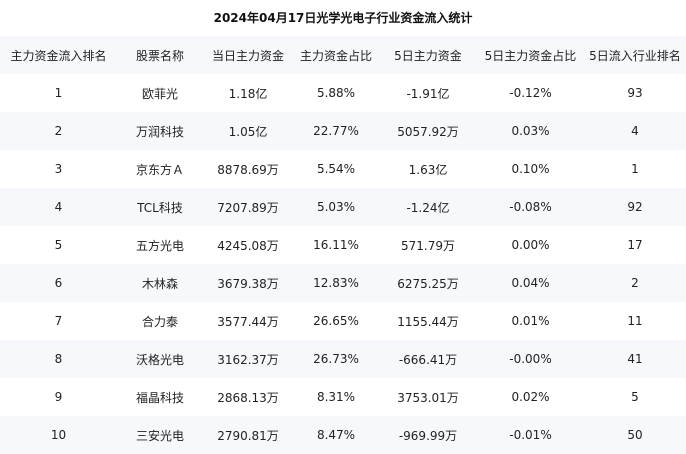 This screenshot has width=686, height=454. Describe the element at coordinates (248, 435) in the screenshot. I see `daily-main-fund-cell: 2790.81万` at that location.